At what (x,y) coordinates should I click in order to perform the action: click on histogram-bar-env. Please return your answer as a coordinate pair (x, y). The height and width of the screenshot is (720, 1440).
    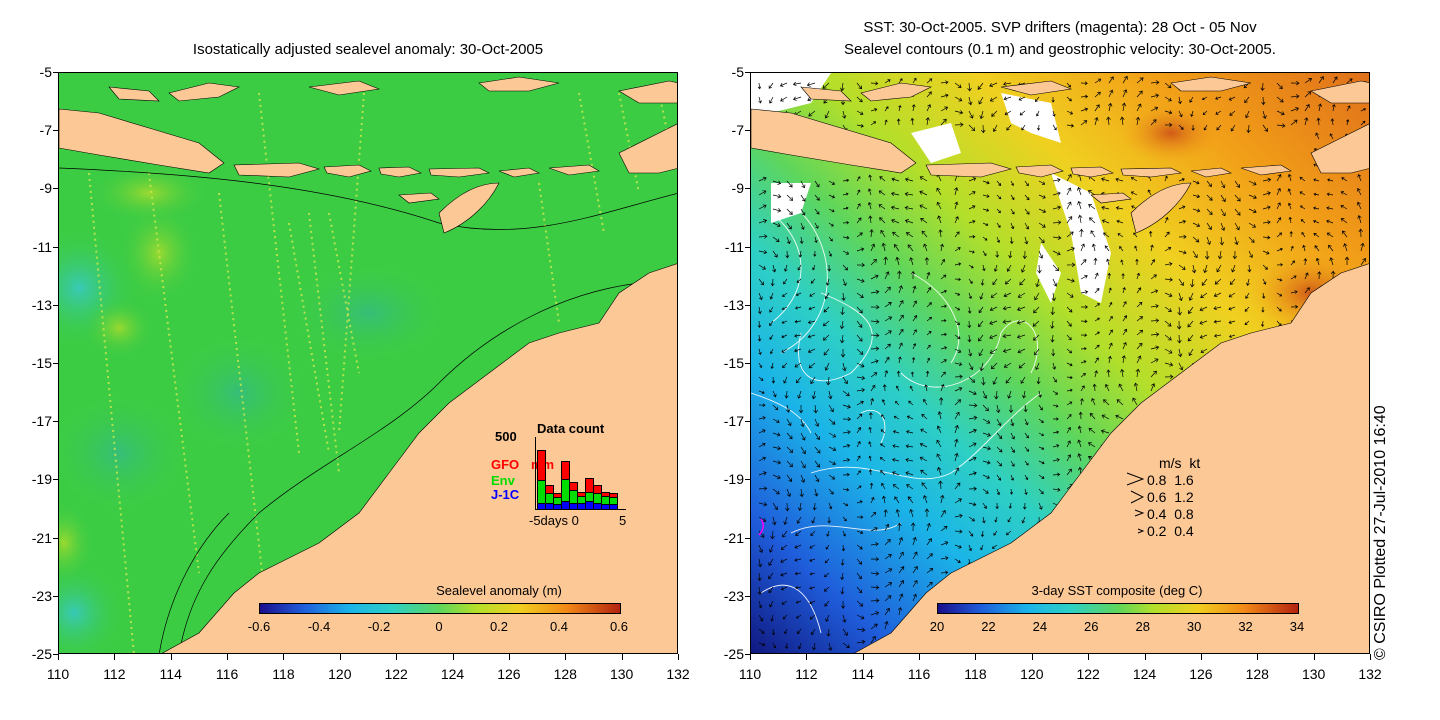
    Looking at the image, I should click on (589, 496).